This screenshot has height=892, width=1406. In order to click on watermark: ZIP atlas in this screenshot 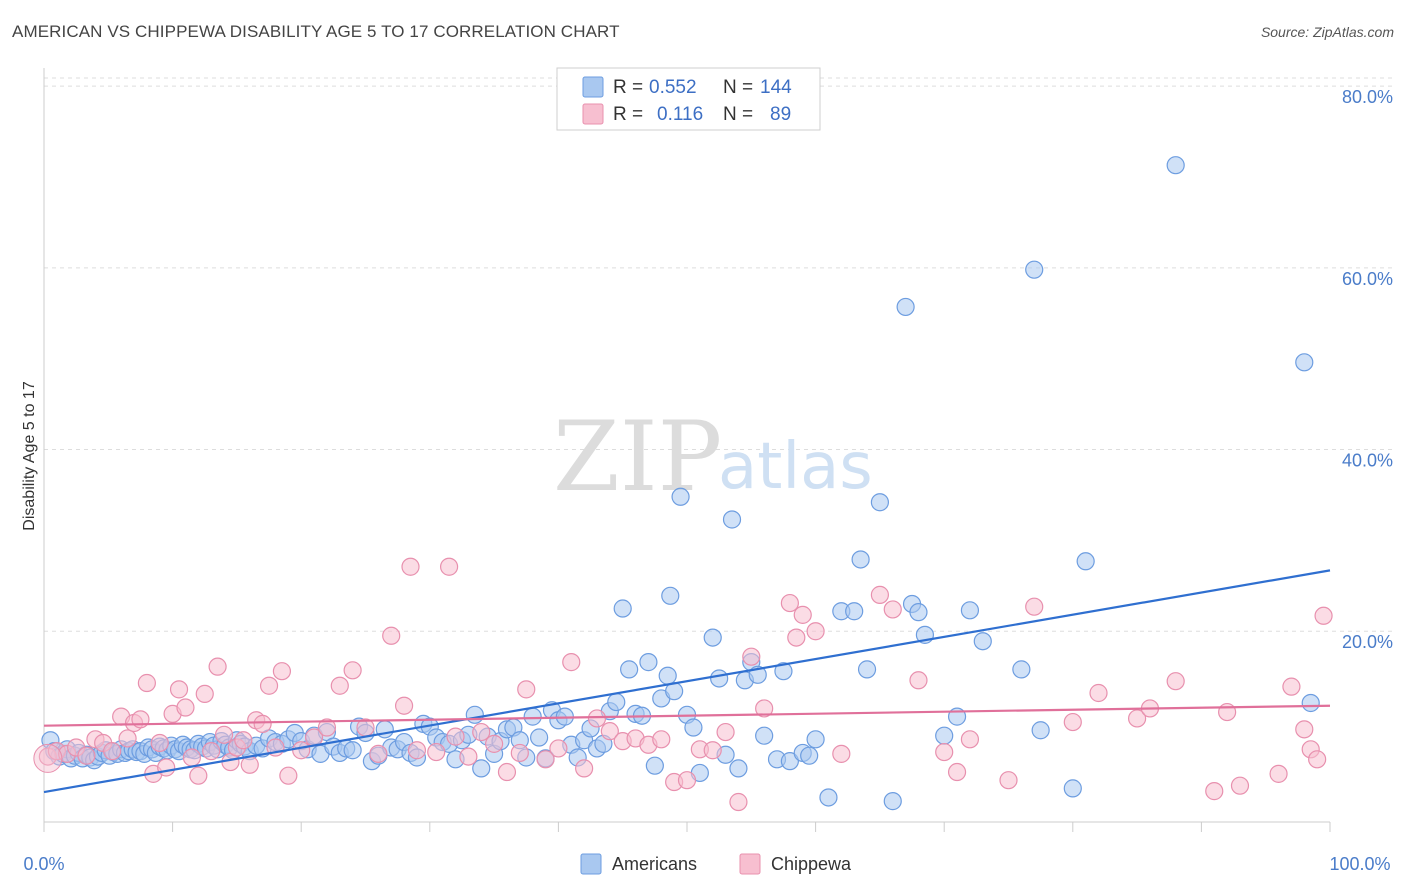, I will do `click(713, 457)`.